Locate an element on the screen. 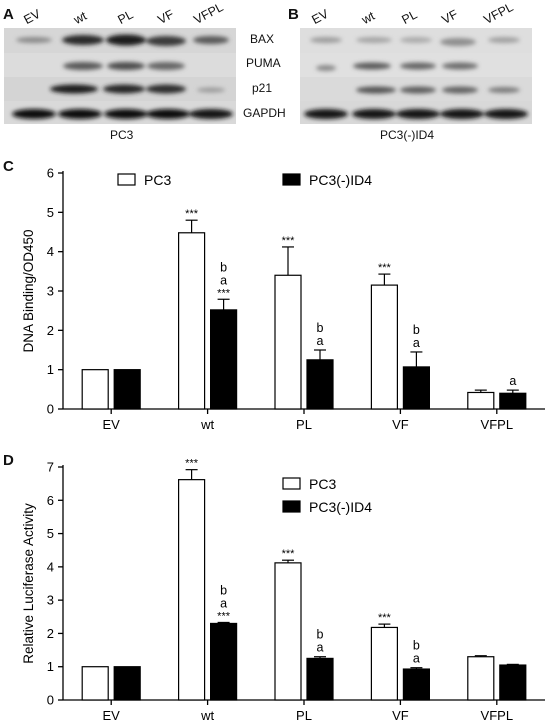 The height and width of the screenshot is (720, 550). chart-c-annotation-4-0: *** is located at coordinates (385, 268).